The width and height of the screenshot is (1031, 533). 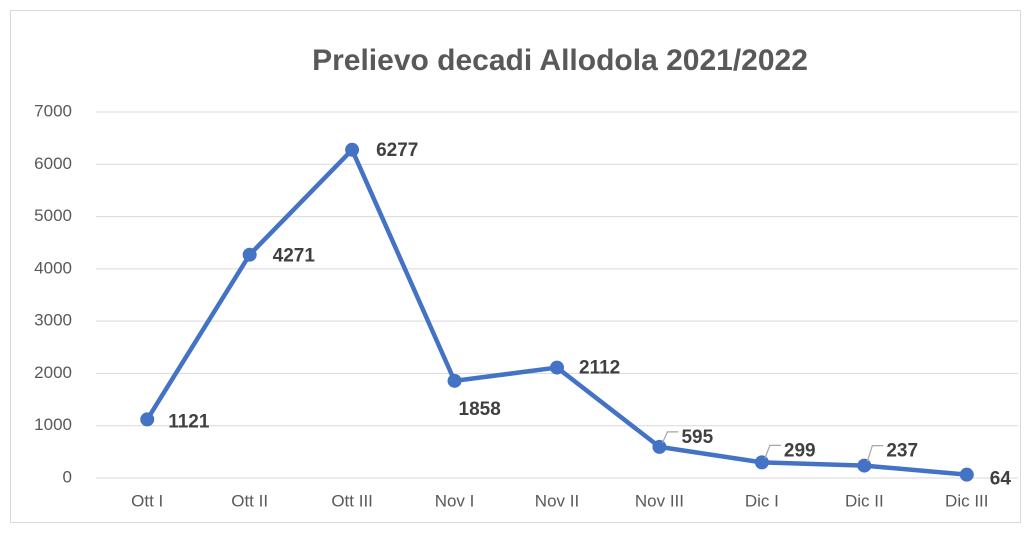 What do you see at coordinates (902, 451) in the screenshot?
I see `data-label: 237` at bounding box center [902, 451].